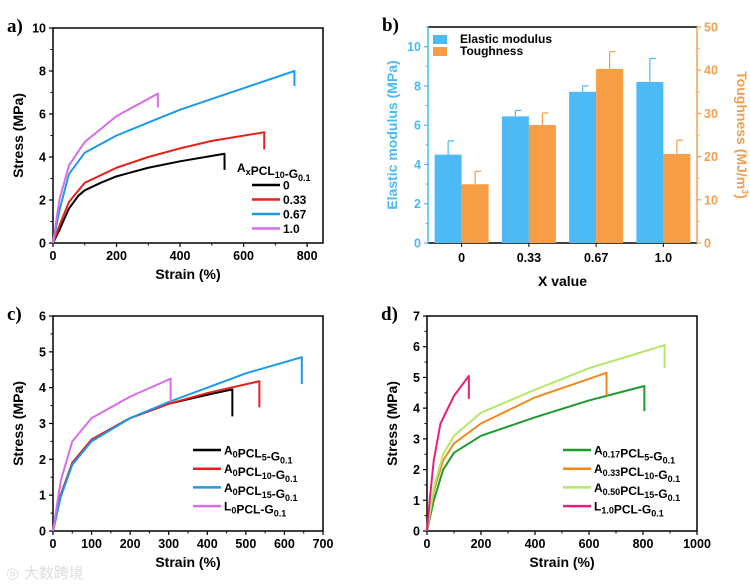 This screenshot has width=750, height=584. Describe the element at coordinates (91, 544) in the screenshot. I see `x-tick-label: 100` at that location.